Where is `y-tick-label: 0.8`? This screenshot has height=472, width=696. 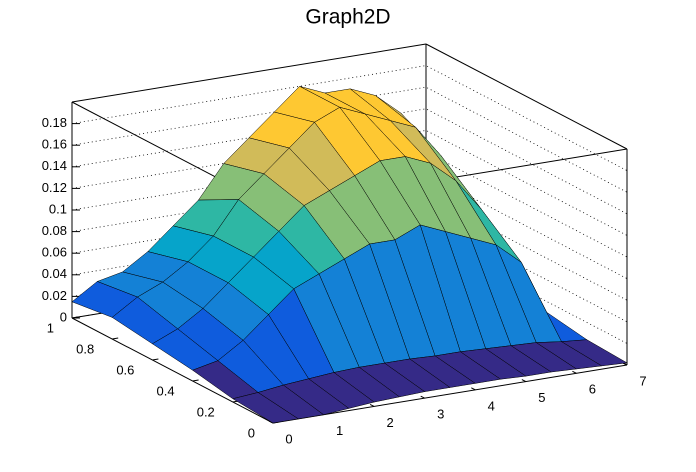 y-tick-label: 0.8 is located at coordinates (85, 348).